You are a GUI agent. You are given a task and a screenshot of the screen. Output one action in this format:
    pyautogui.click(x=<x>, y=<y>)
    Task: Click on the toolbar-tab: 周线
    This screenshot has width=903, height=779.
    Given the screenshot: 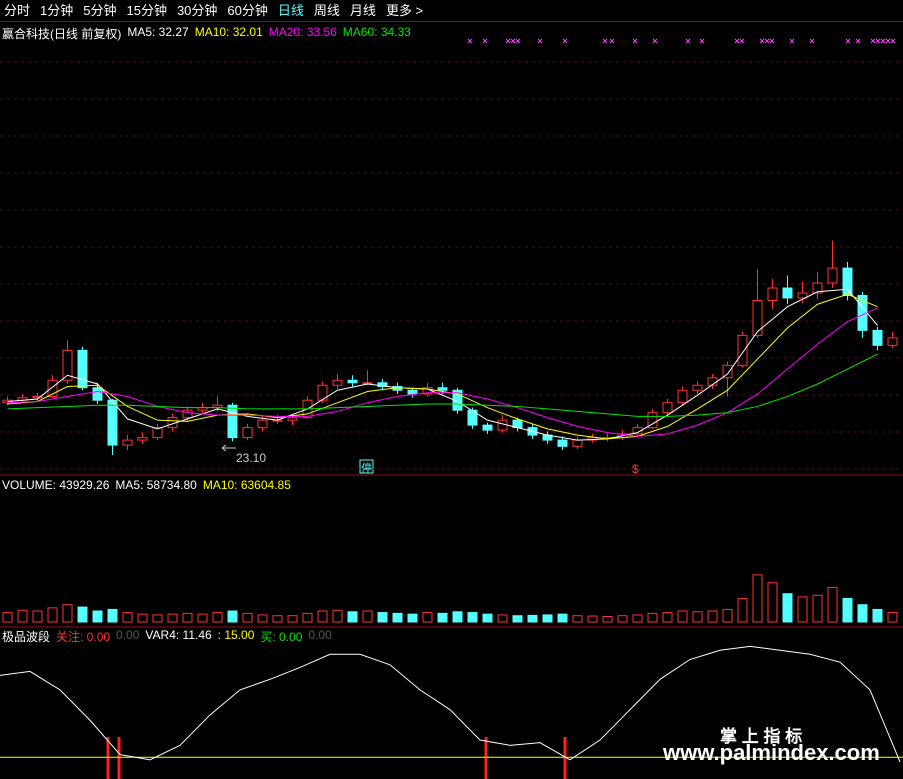 What is the action you would take?
    pyautogui.click(x=326, y=10)
    